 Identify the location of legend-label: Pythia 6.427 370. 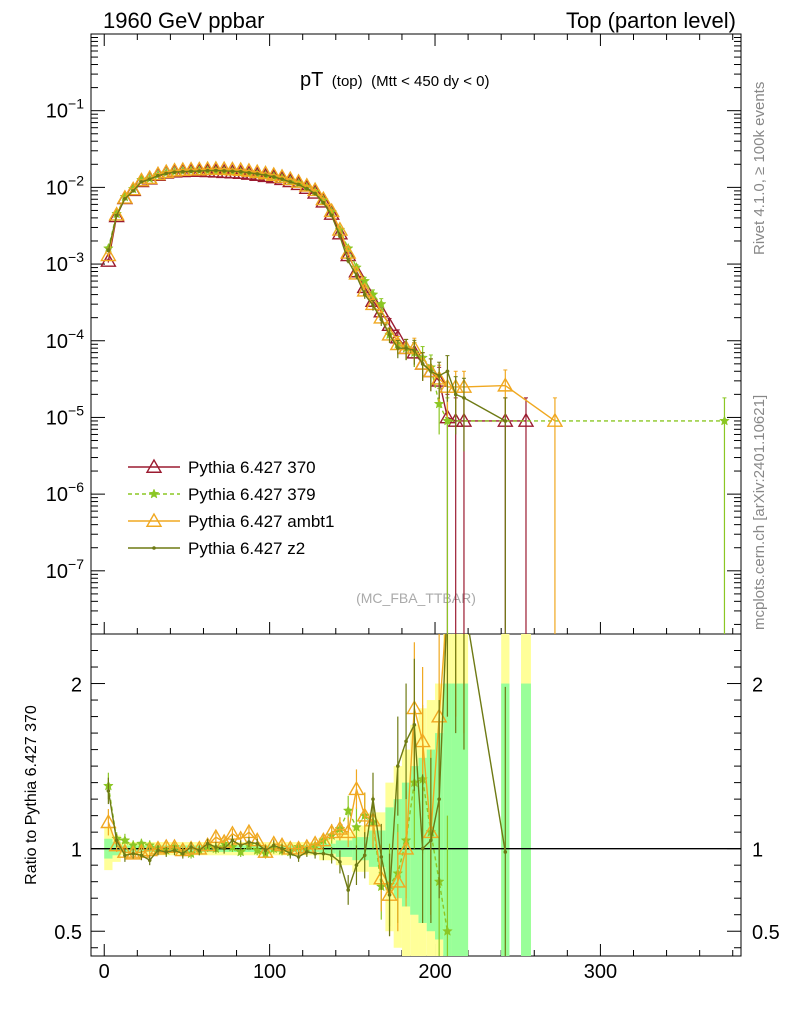
(252, 467).